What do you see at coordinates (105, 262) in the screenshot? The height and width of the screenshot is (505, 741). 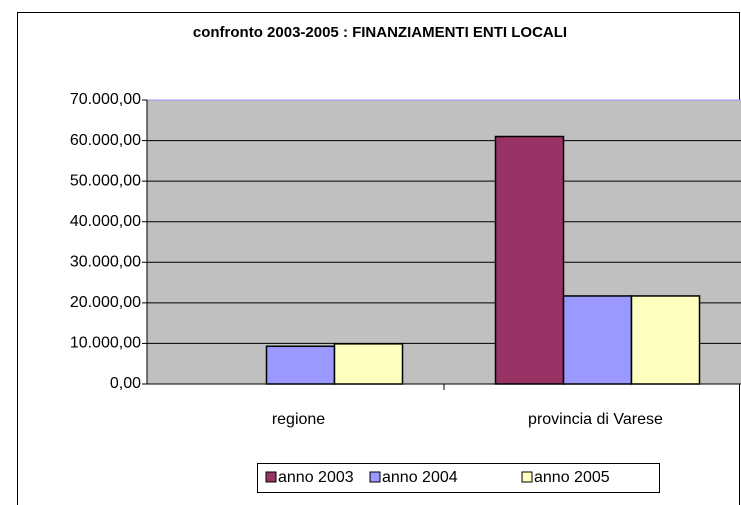 I see `y-tick-label: 30.000,00` at bounding box center [105, 262].